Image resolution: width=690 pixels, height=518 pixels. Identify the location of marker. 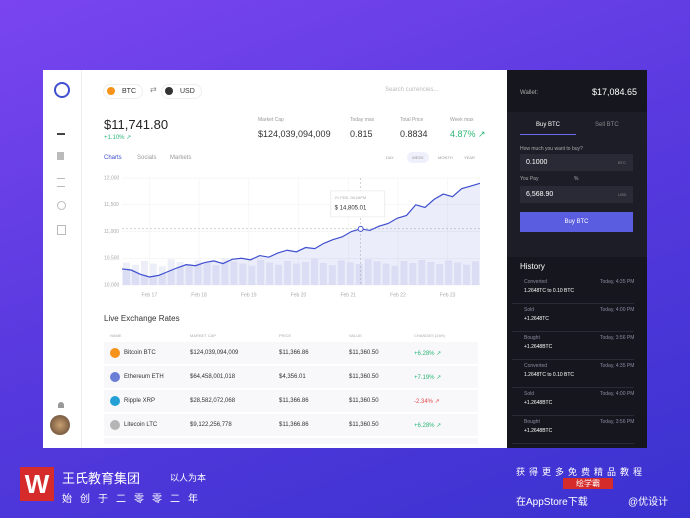
(360, 228).